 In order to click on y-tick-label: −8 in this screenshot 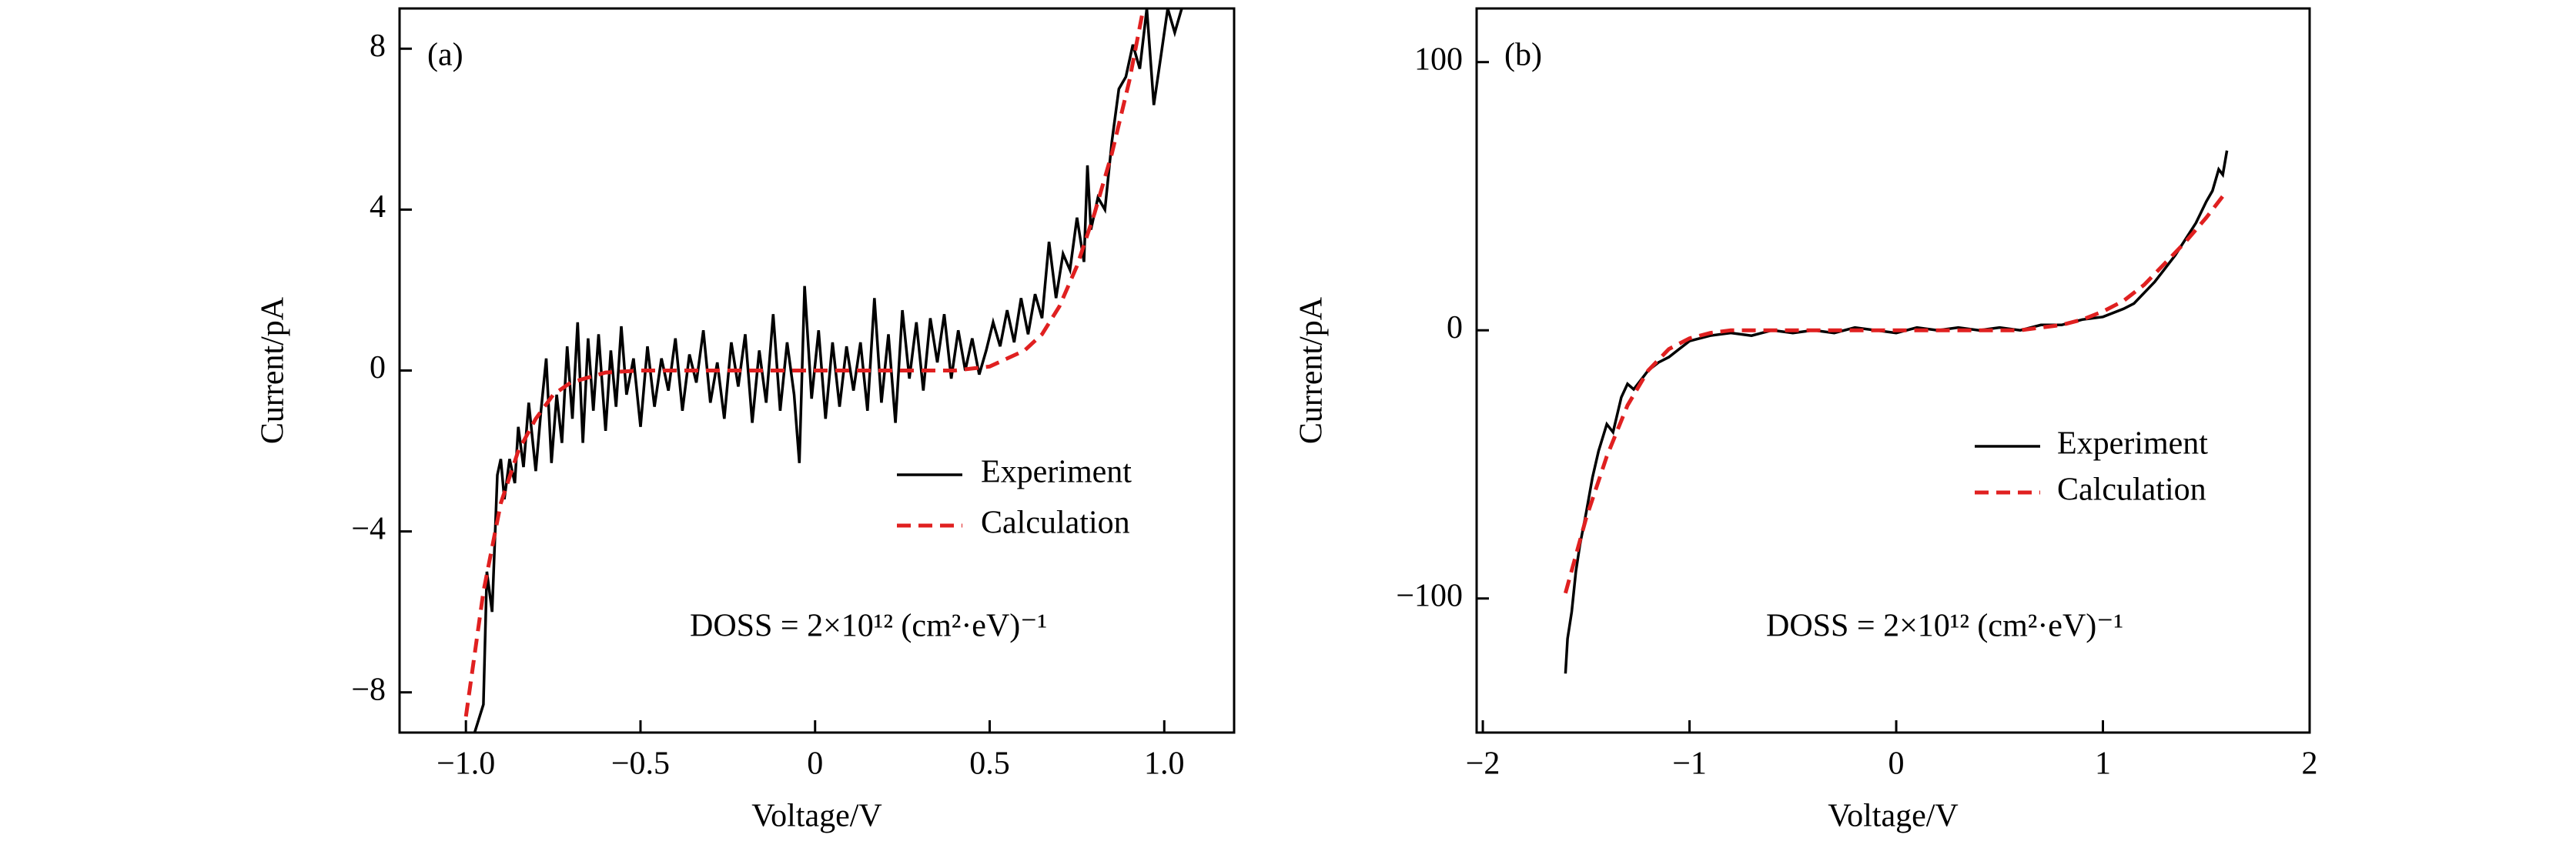, I will do `click(369, 689)`.